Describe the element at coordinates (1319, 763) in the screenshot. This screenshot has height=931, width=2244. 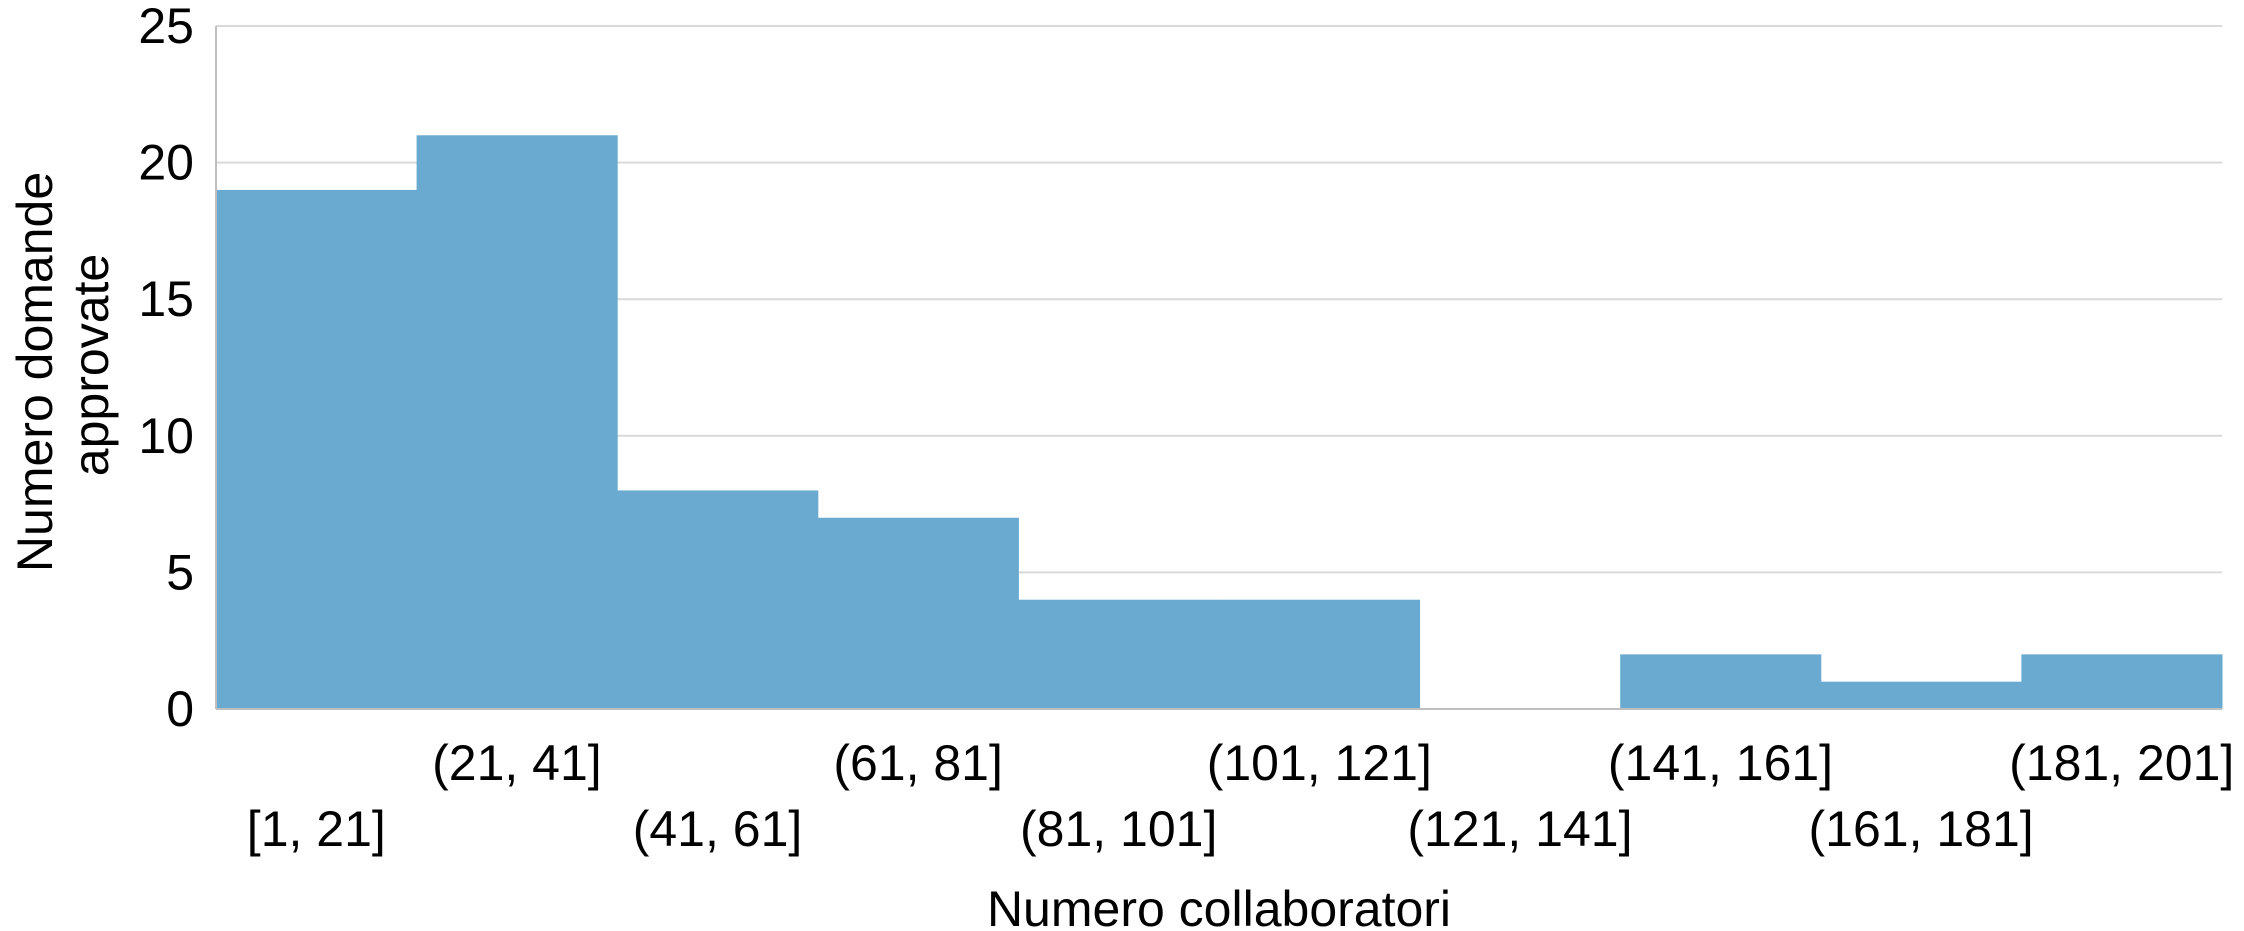
I see `x-category-label: (101, 121]` at that location.